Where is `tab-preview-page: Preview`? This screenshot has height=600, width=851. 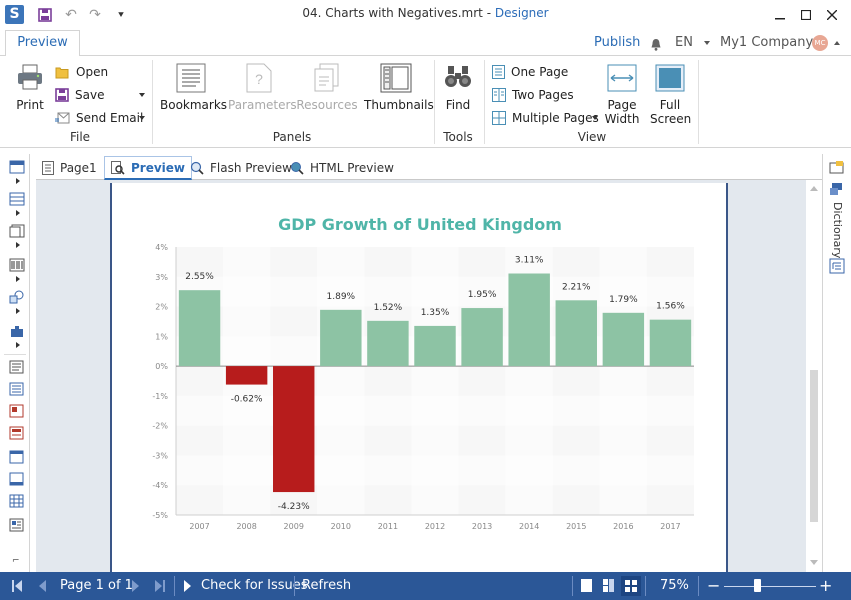
tab-preview-page: Preview is located at coordinates (148, 168).